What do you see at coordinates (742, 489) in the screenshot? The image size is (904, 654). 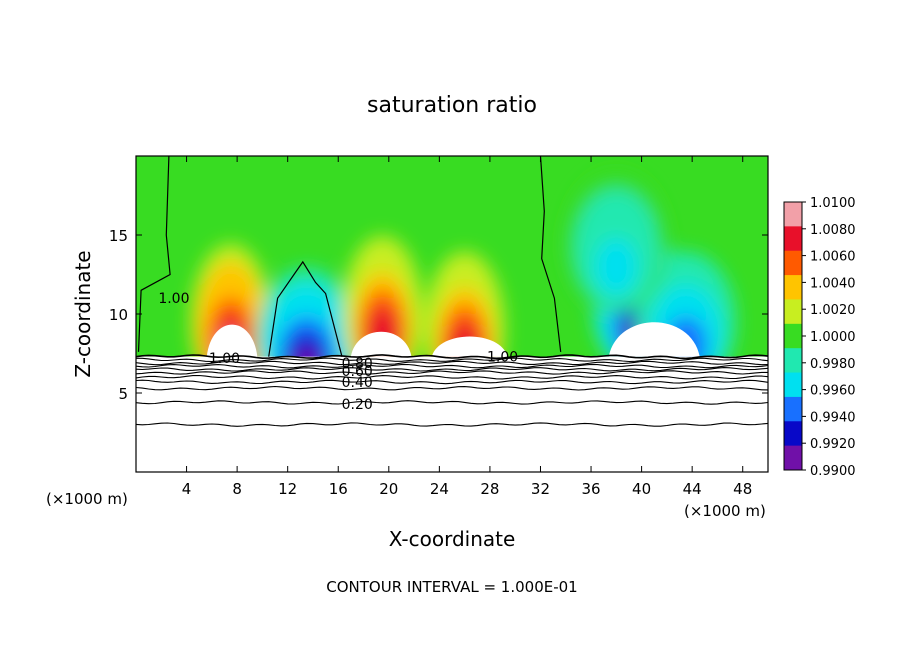 I see `x-tick-label: 48` at bounding box center [742, 489].